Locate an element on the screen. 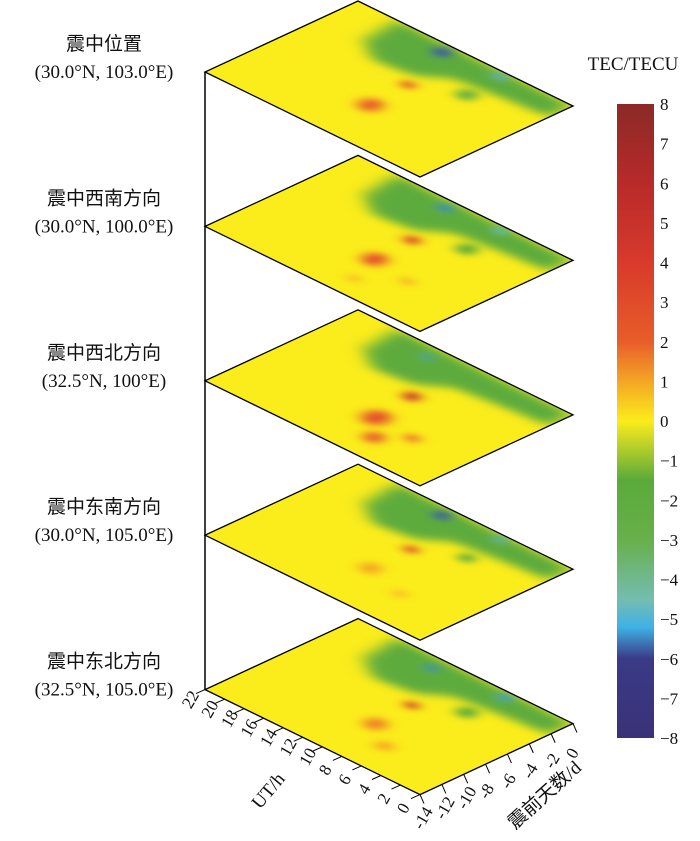 This screenshot has height=841, width=700. colorbar-tick-label: 2 is located at coordinates (664, 342).